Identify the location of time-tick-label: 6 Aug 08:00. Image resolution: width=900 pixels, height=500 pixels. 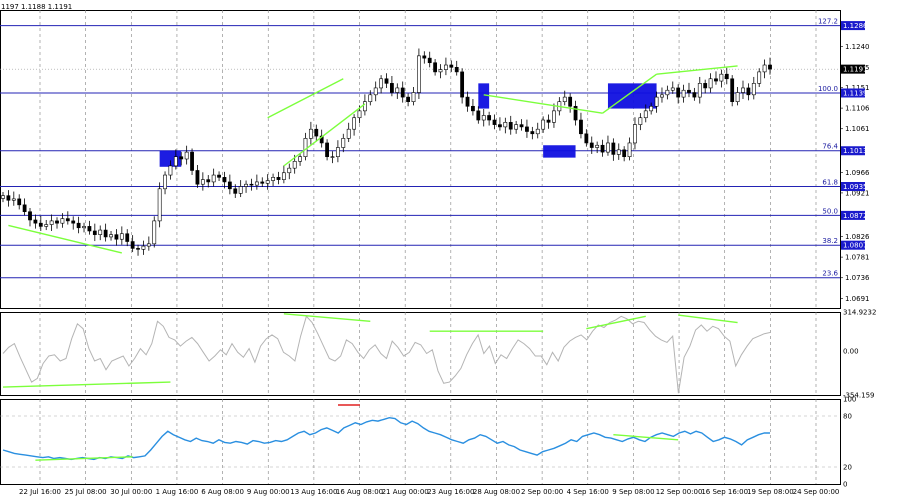
(222, 492).